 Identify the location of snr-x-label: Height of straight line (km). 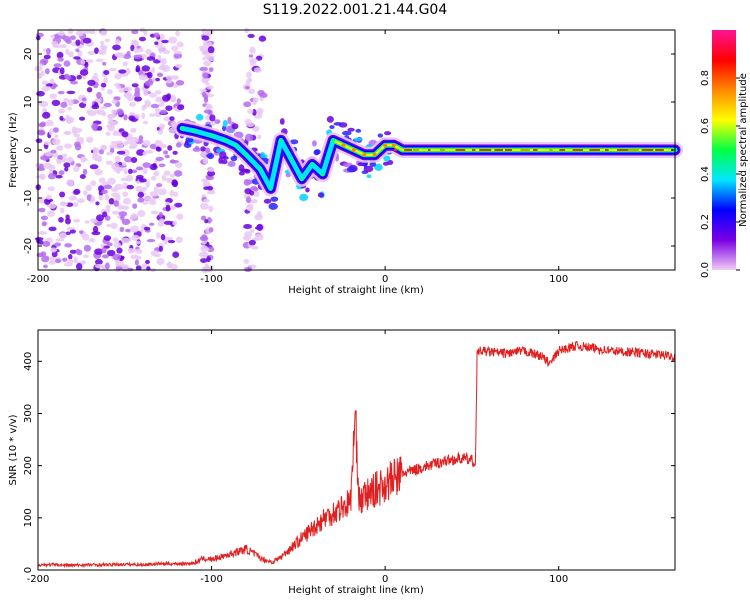
(356, 590).